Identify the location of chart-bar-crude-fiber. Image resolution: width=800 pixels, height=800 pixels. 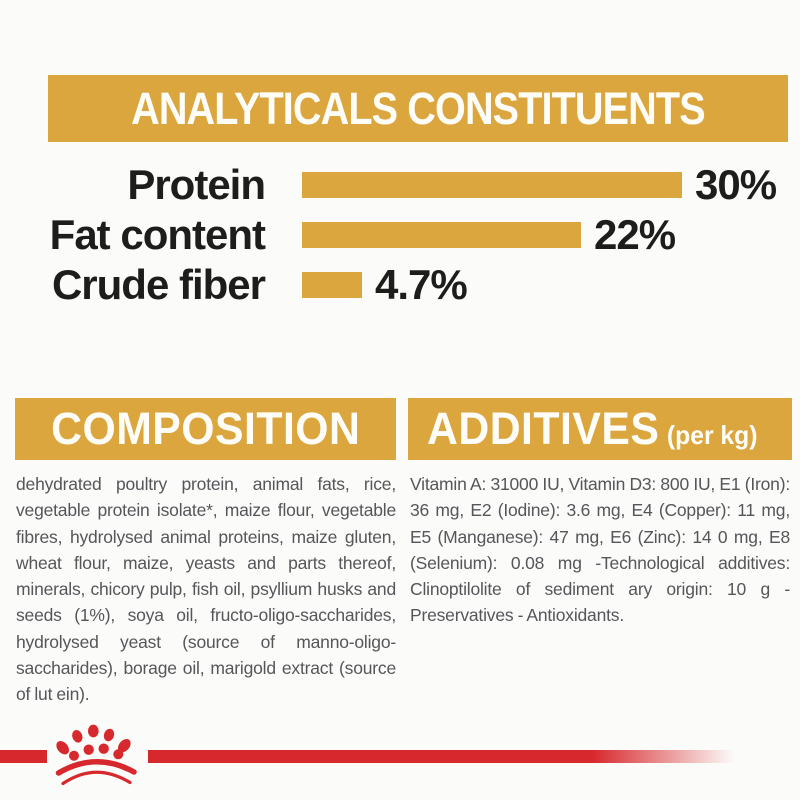
(332, 285).